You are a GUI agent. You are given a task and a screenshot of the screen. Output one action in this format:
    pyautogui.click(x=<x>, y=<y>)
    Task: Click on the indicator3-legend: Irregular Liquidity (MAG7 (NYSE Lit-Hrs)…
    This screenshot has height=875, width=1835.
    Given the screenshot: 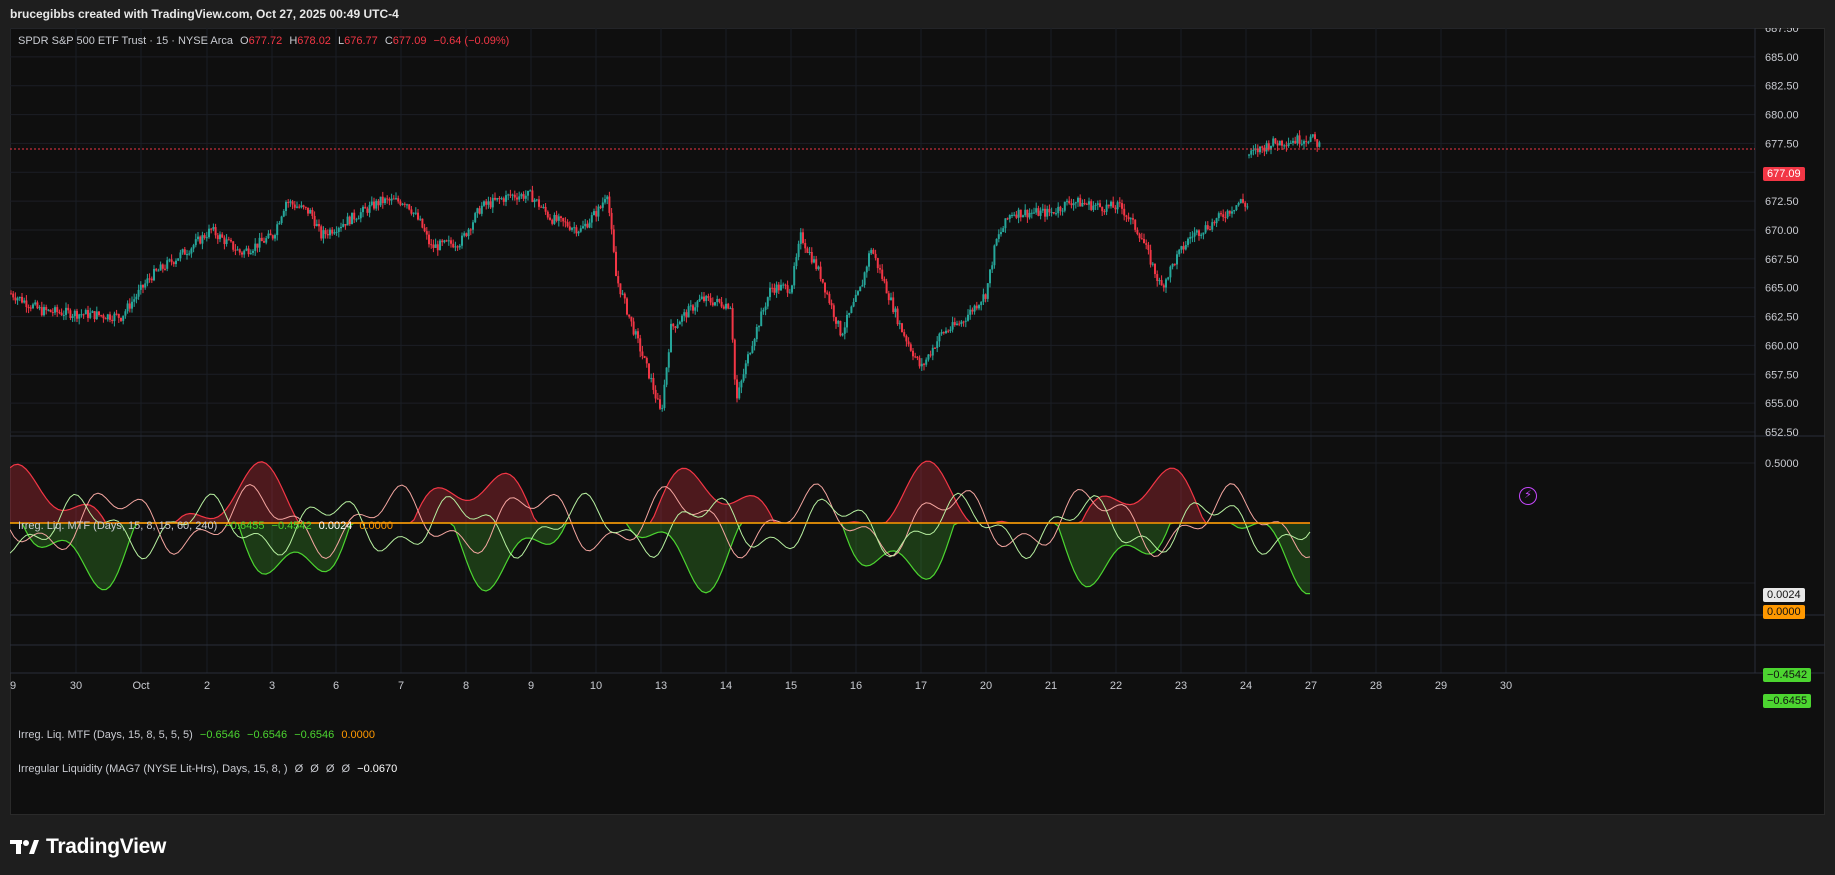 What is the action you would take?
    pyautogui.click(x=209, y=769)
    